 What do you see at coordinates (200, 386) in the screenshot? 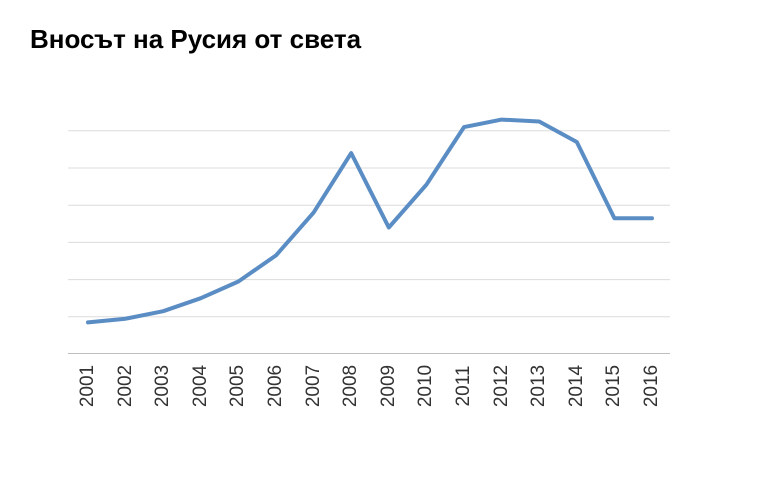
I see `x-axis-label: 2004` at bounding box center [200, 386].